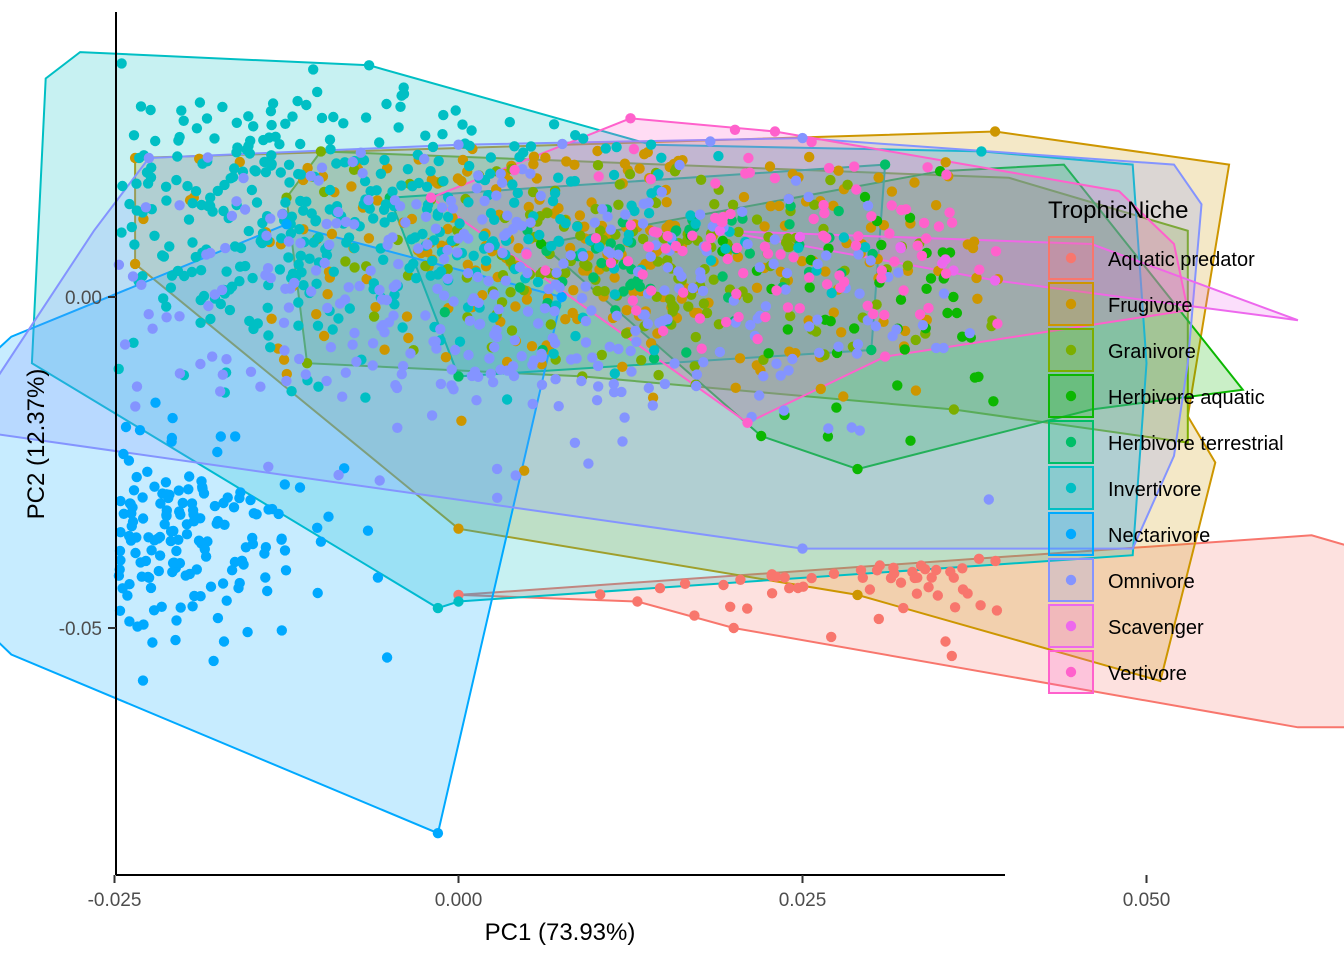 The image size is (1344, 960). Describe the element at coordinates (901, 631) in the screenshot. I see `hull-aquatic-predator` at that location.